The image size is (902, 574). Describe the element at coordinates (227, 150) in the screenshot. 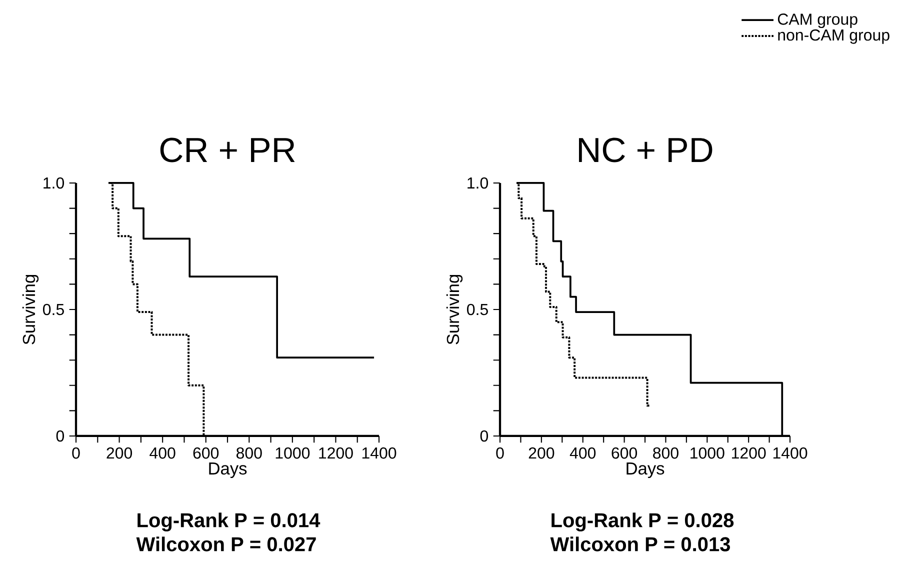

I see `chart-title: CR + PR` at that location.